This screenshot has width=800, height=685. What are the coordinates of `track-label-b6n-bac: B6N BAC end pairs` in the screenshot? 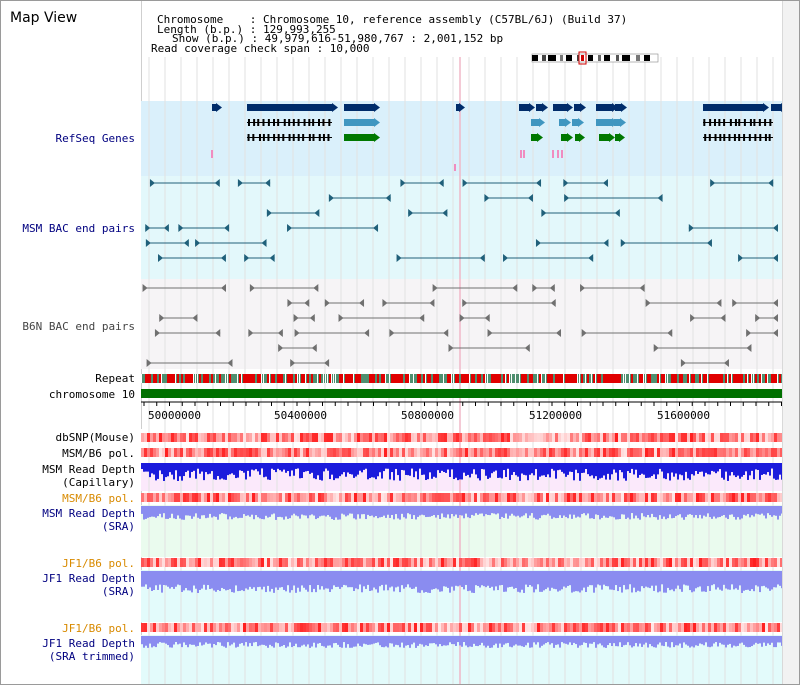 It's located at (78, 326).